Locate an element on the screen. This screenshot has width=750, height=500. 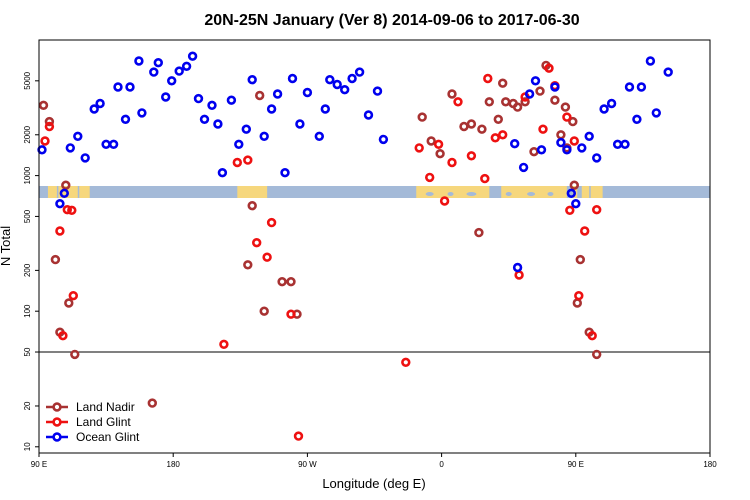
y-axis: 10 20 50 100 200 500 1000 2000 5000 is located at coordinates (31, 261).